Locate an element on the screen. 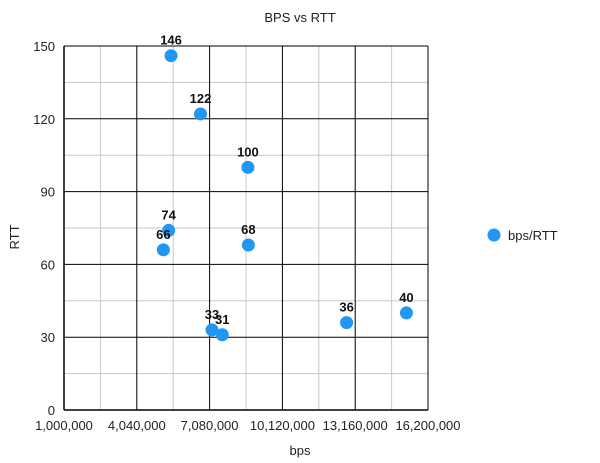 This screenshot has height=463, width=600. data-label: 31 is located at coordinates (222, 319).